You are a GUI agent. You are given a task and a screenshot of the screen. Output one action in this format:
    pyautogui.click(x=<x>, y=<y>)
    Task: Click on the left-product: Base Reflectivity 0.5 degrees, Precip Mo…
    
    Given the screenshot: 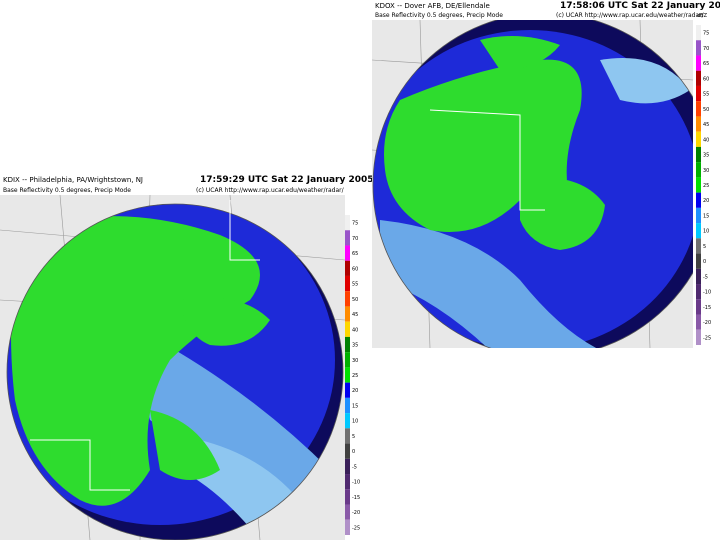 What is the action you would take?
    pyautogui.click(x=67, y=190)
    